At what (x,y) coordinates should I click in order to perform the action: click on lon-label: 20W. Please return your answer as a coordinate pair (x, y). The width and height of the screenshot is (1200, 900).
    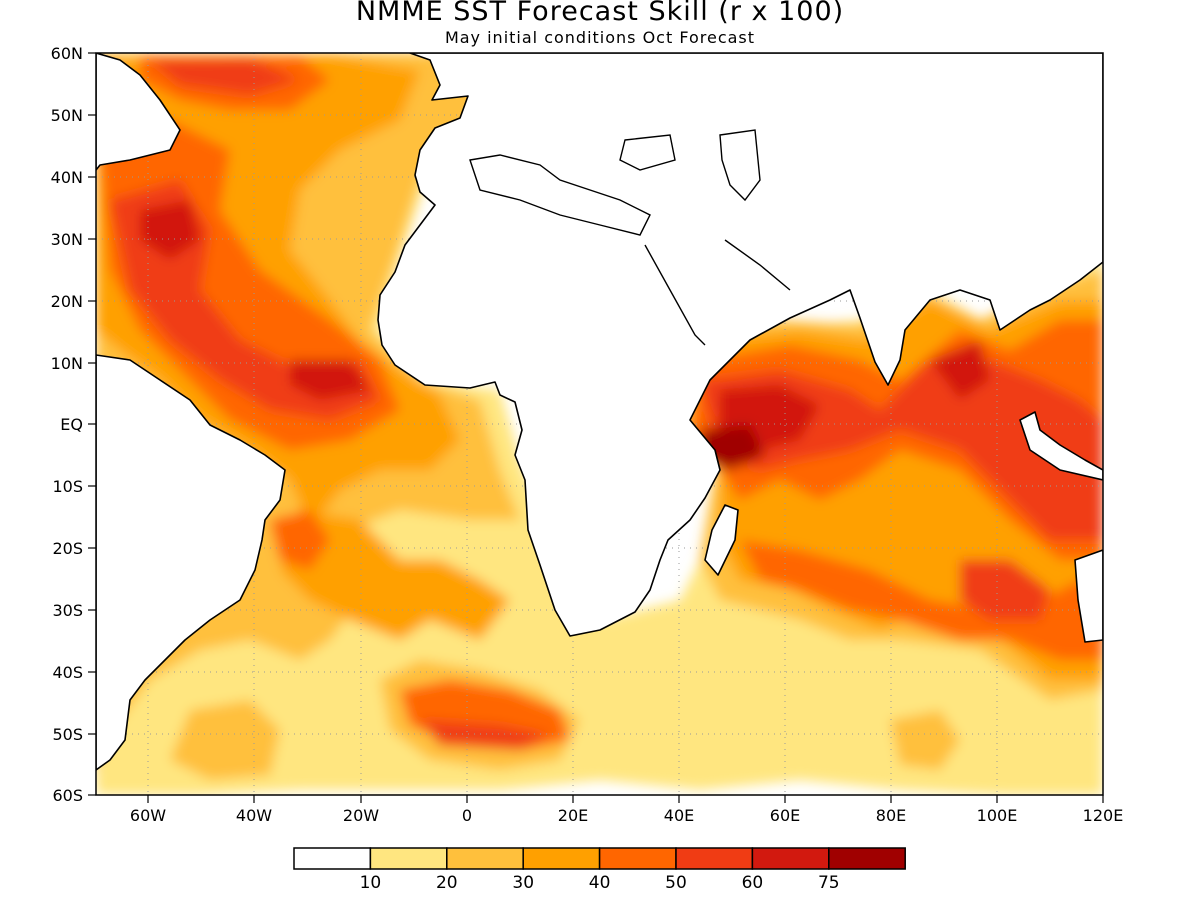
    Looking at the image, I should click on (361, 815).